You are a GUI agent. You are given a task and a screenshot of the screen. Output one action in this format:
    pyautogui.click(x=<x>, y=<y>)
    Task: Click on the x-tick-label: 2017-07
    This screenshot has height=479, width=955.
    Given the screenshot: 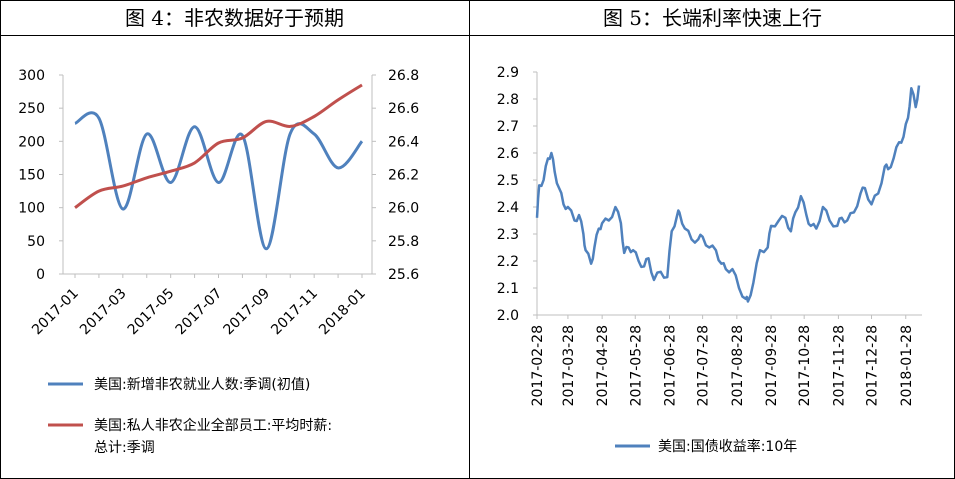 What is the action you would take?
    pyautogui.click(x=199, y=312)
    